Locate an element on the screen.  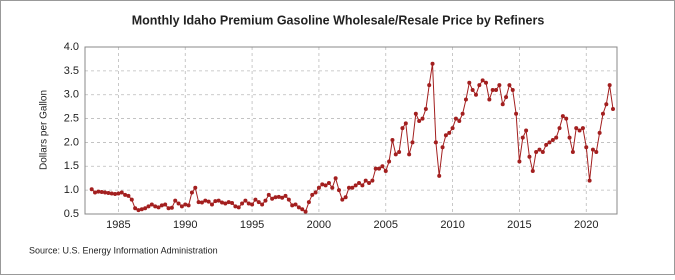
y-tick-label: 1.0 is located at coordinates (71, 190).